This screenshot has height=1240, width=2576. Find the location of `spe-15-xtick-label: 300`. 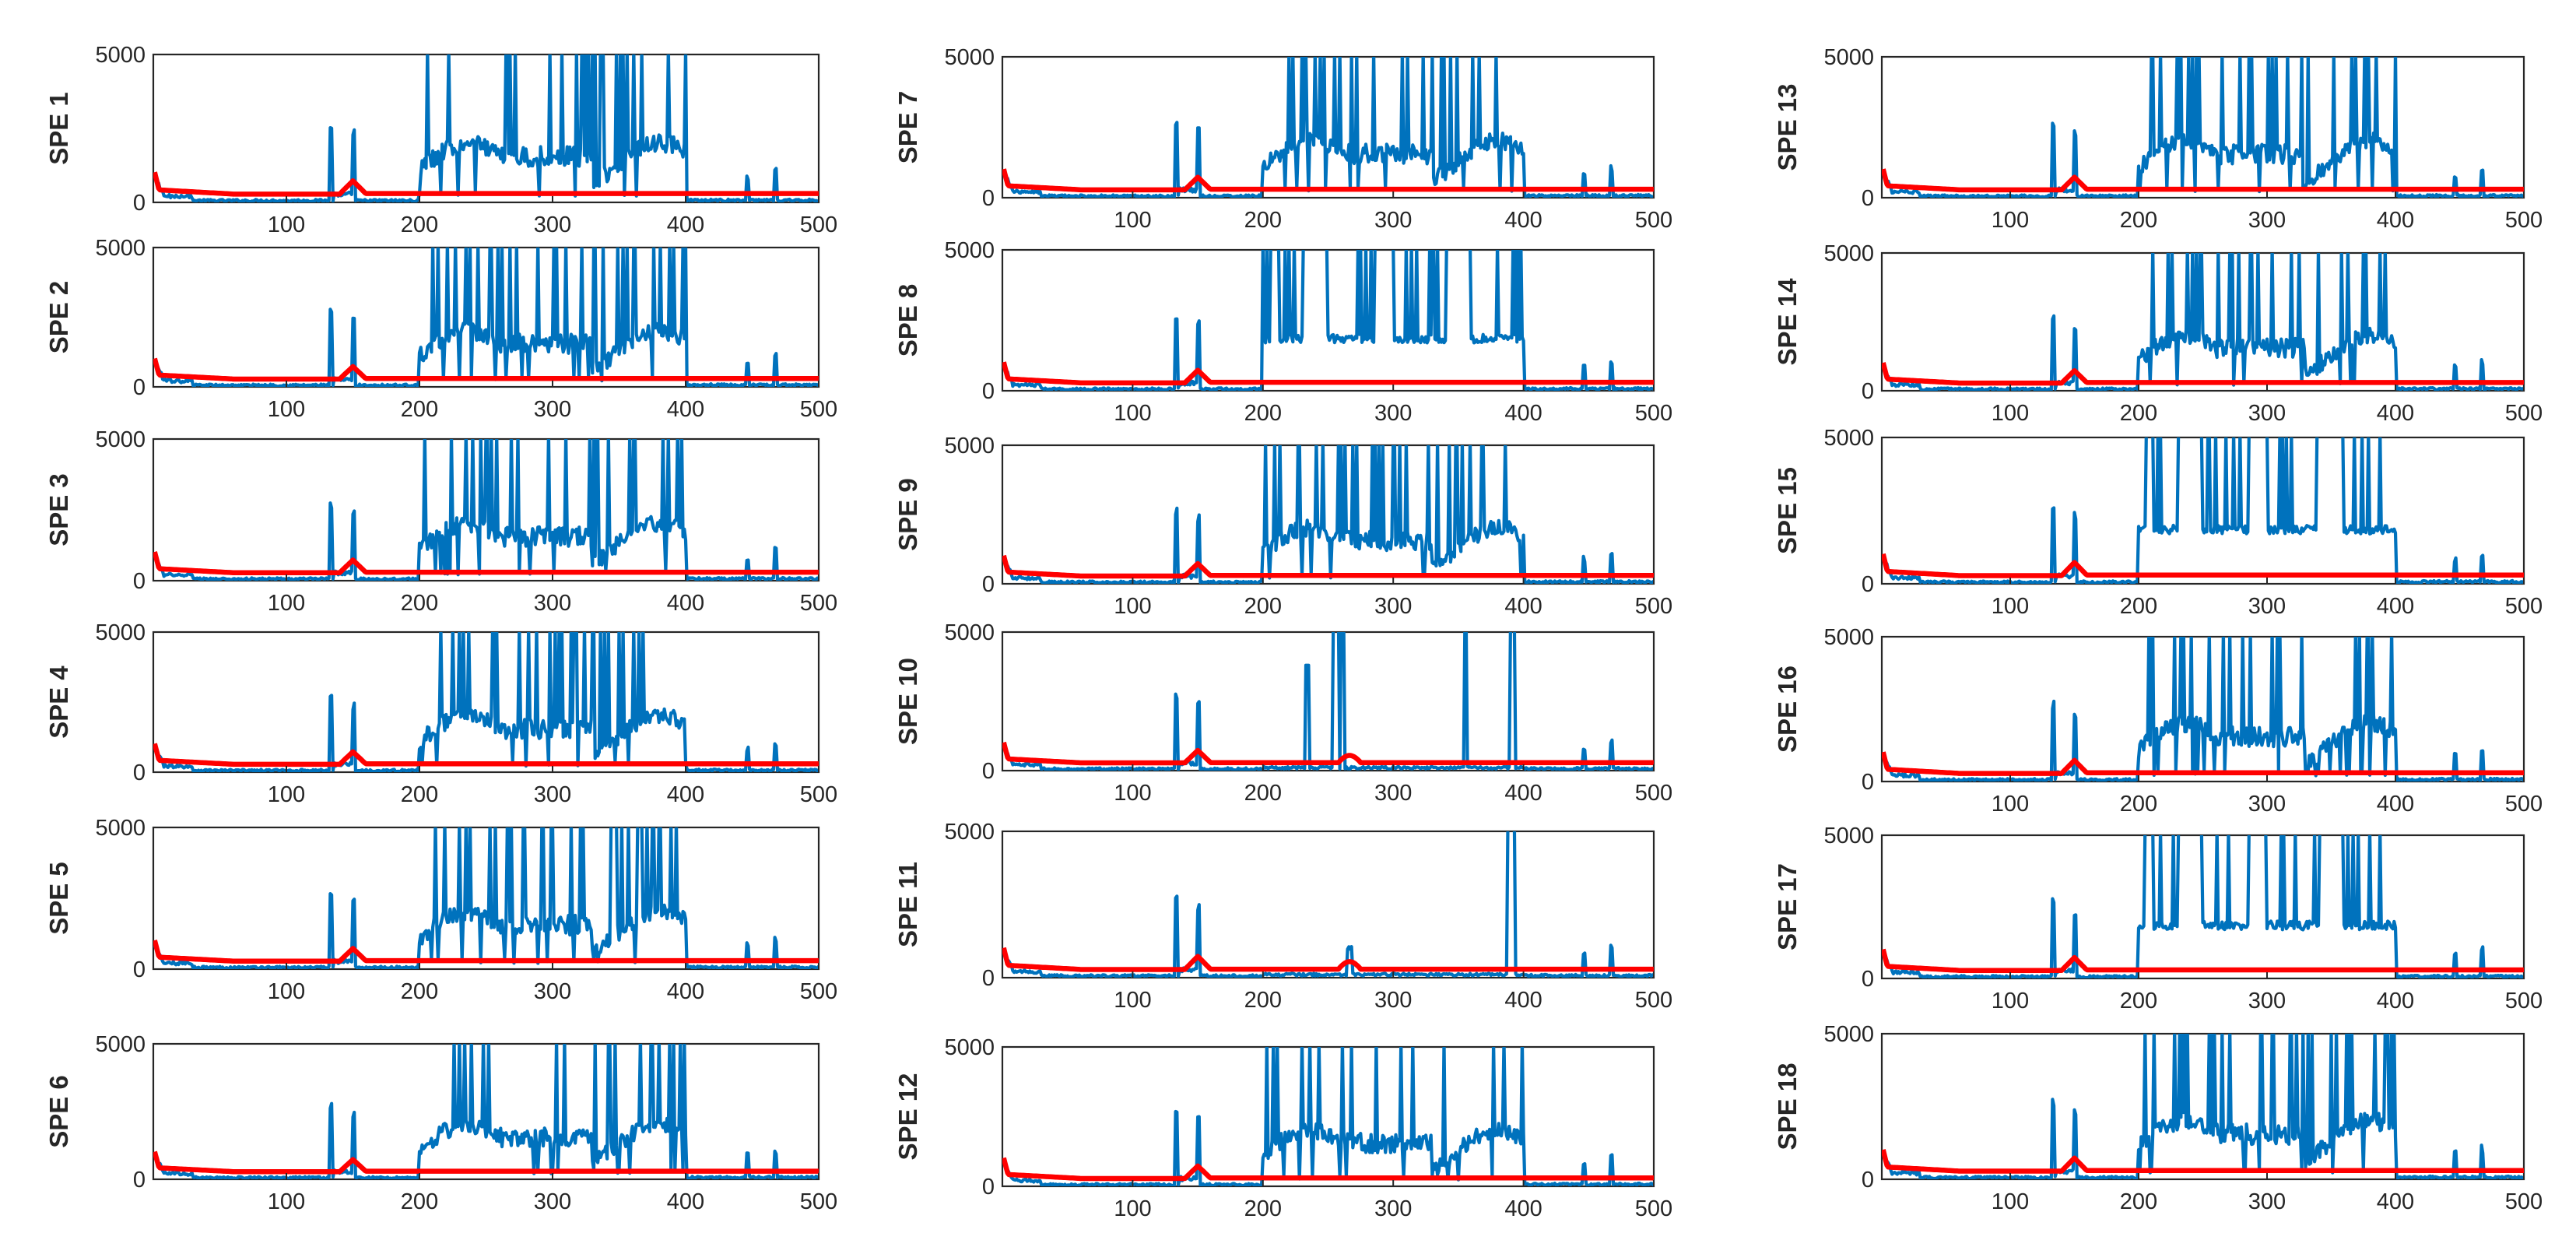

spe-15-xtick-label: 300 is located at coordinates (2267, 606).